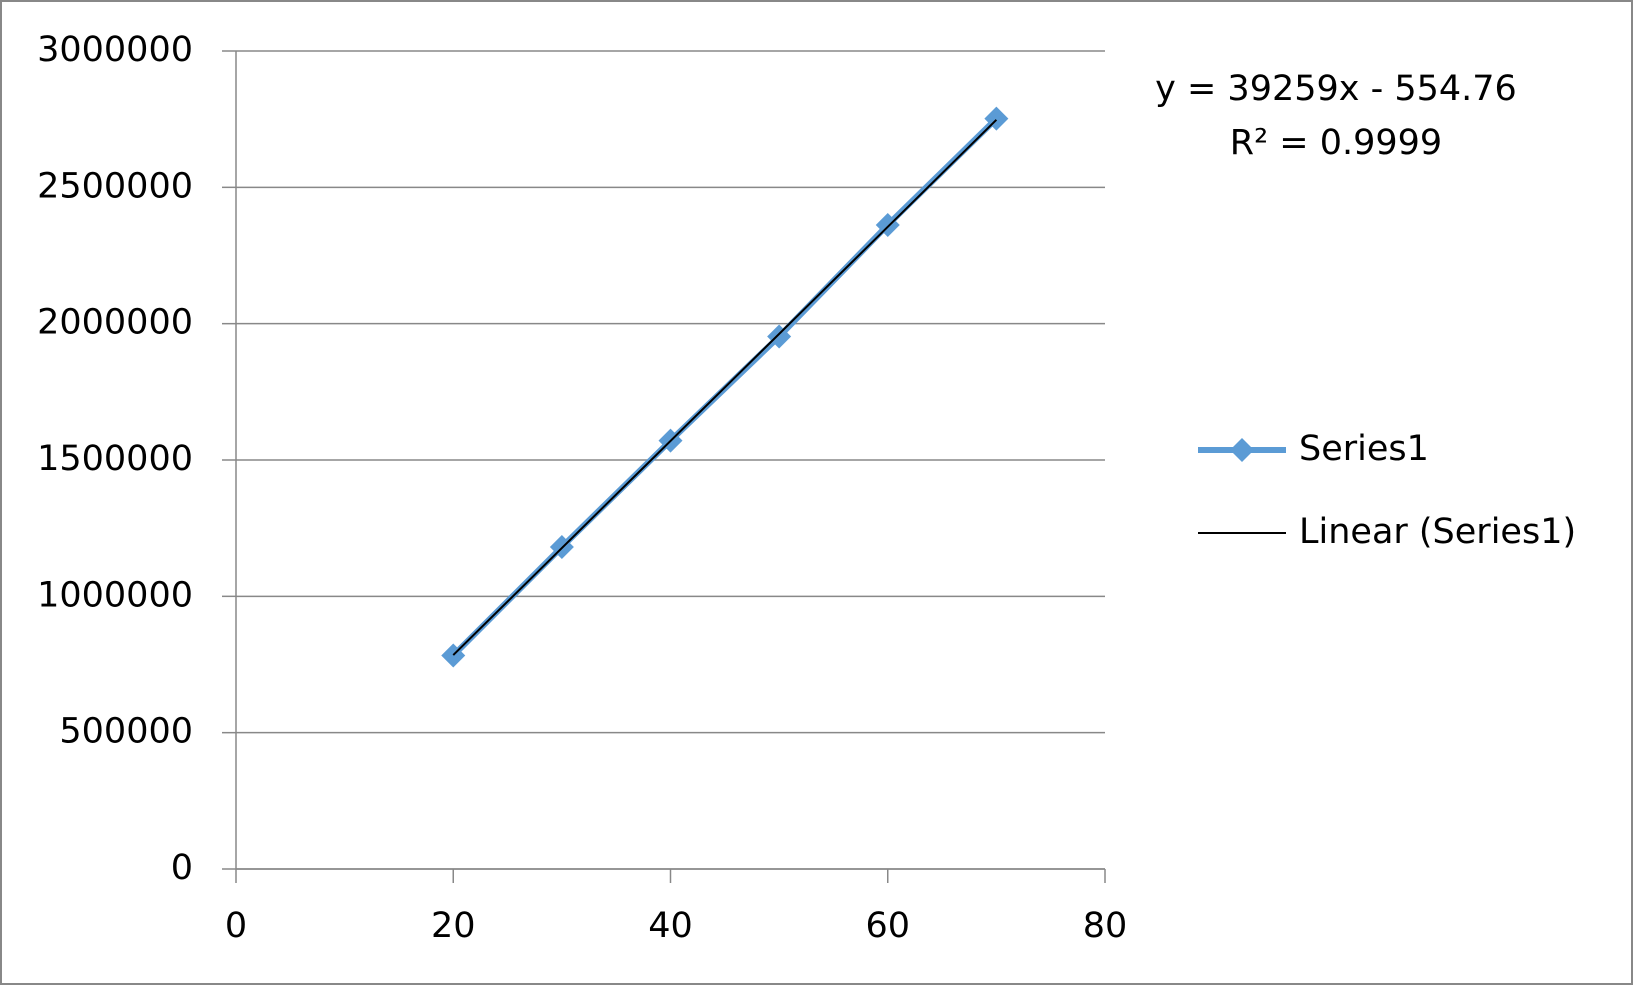 This screenshot has height=985, width=1633. Describe the element at coordinates (115, 186) in the screenshot. I see `y-tick-label: 2500000` at that location.